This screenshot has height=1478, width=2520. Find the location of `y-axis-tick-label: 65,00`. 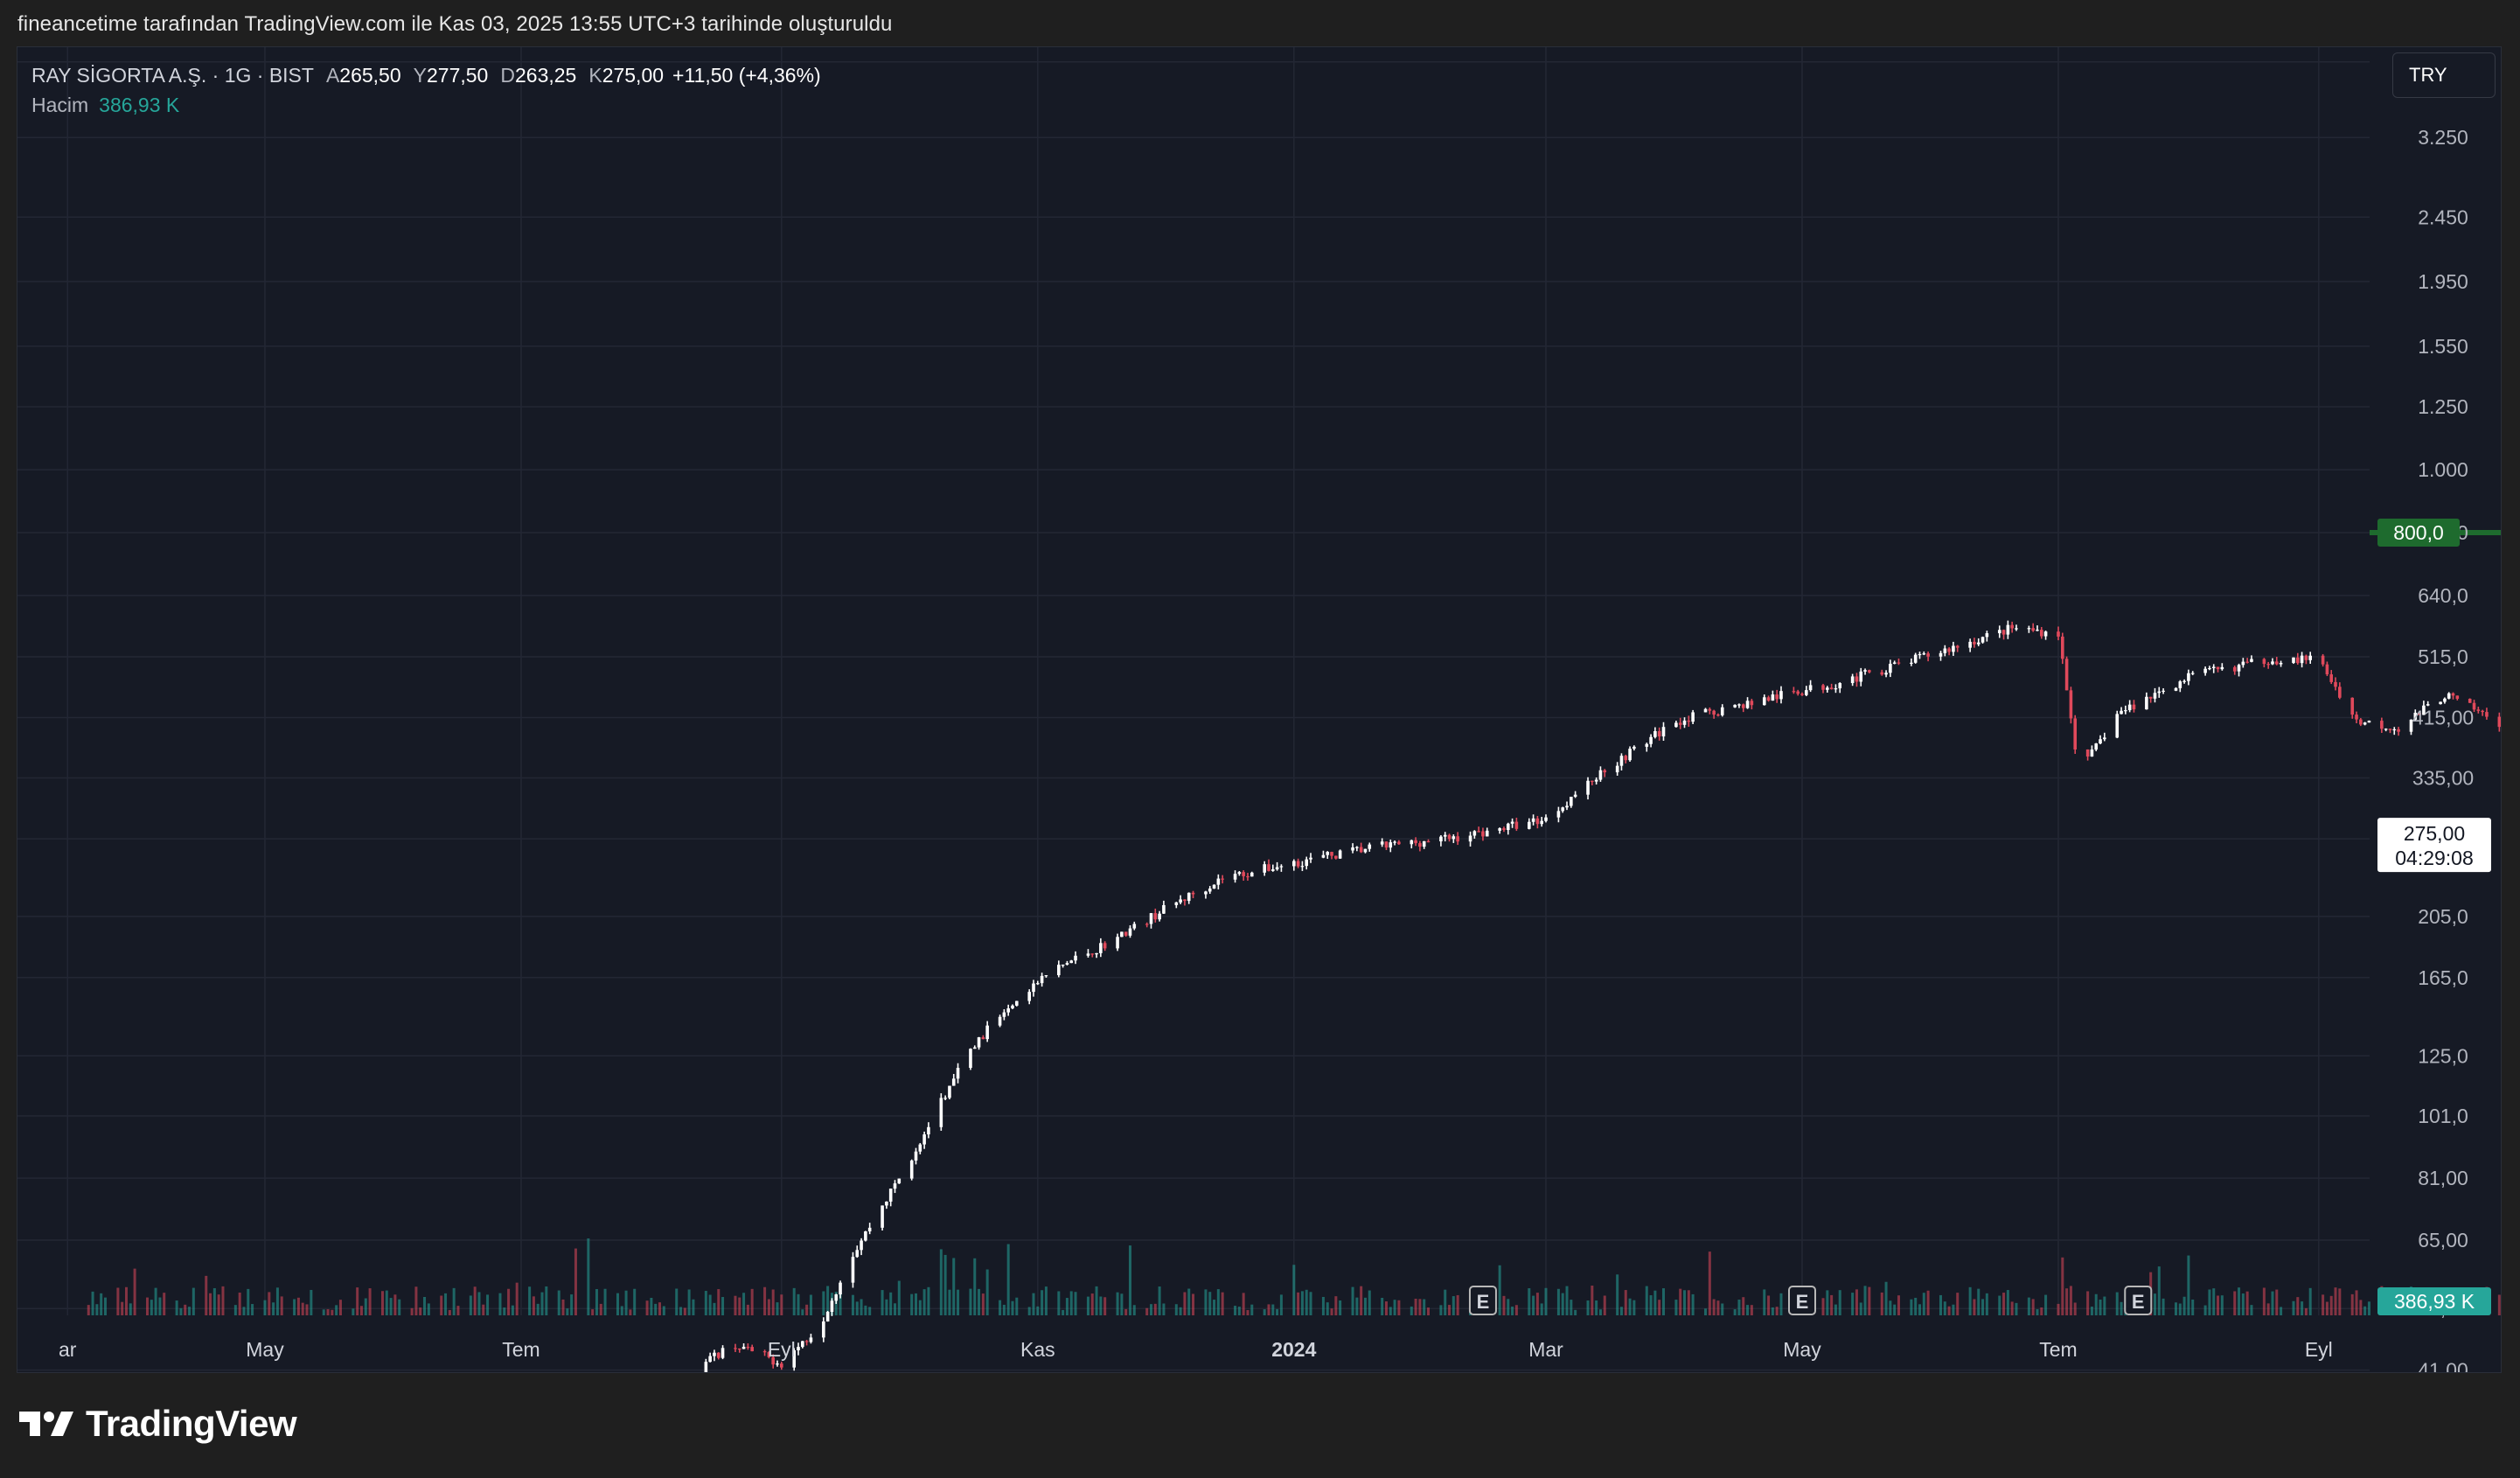

y-axis-tick-label: 65,00 is located at coordinates (2443, 1240).